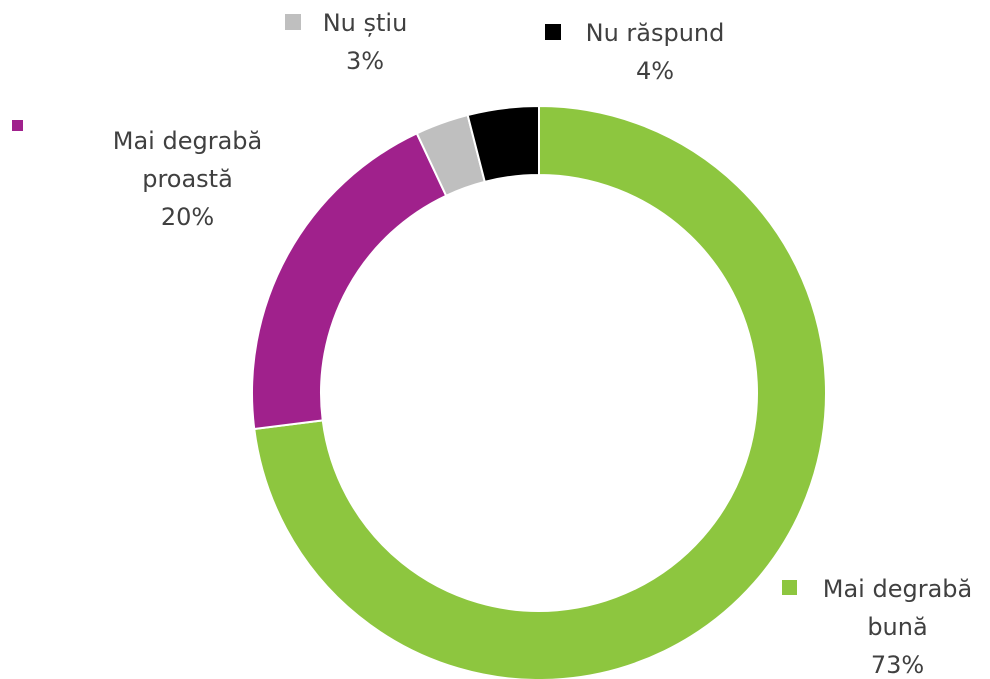 This screenshot has height=679, width=990. I want to click on data-label: Nu răspund 4%, so click(655, 52).